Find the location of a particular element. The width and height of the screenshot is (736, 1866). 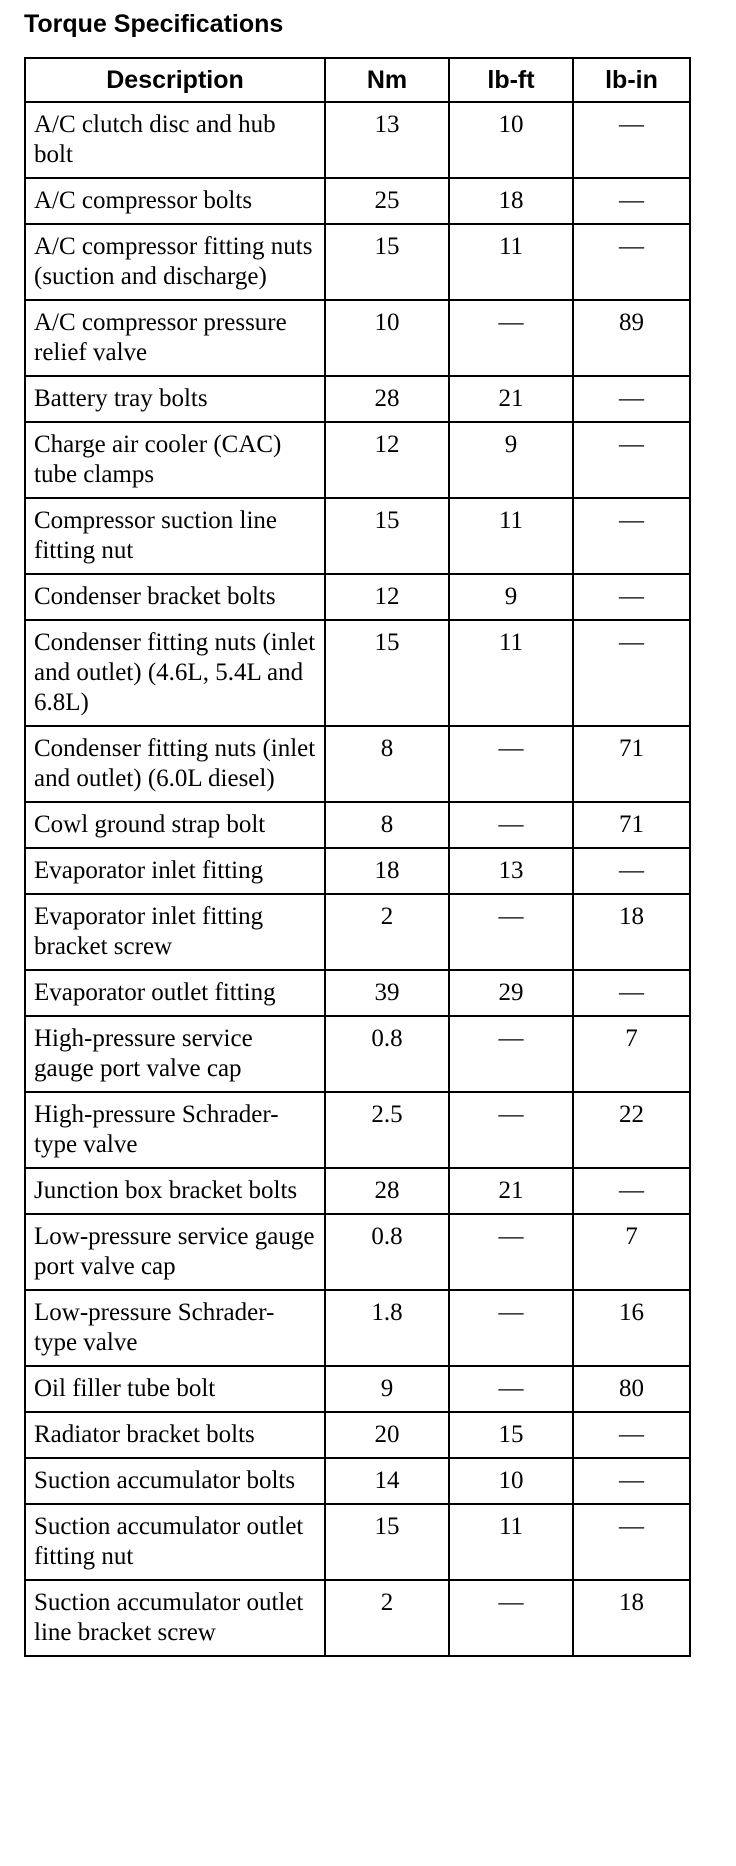

table-row: Compressor suction line fitting nut 15 11— is located at coordinates (357, 536).